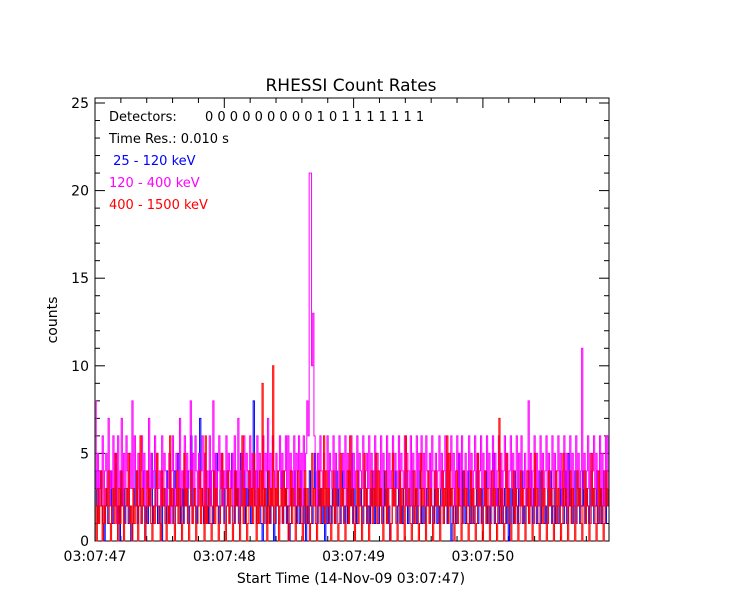 The width and height of the screenshot is (750, 600). What do you see at coordinates (152, 161) in the screenshot?
I see `legend-25-120-kev: 25 - 120 keV` at bounding box center [152, 161].